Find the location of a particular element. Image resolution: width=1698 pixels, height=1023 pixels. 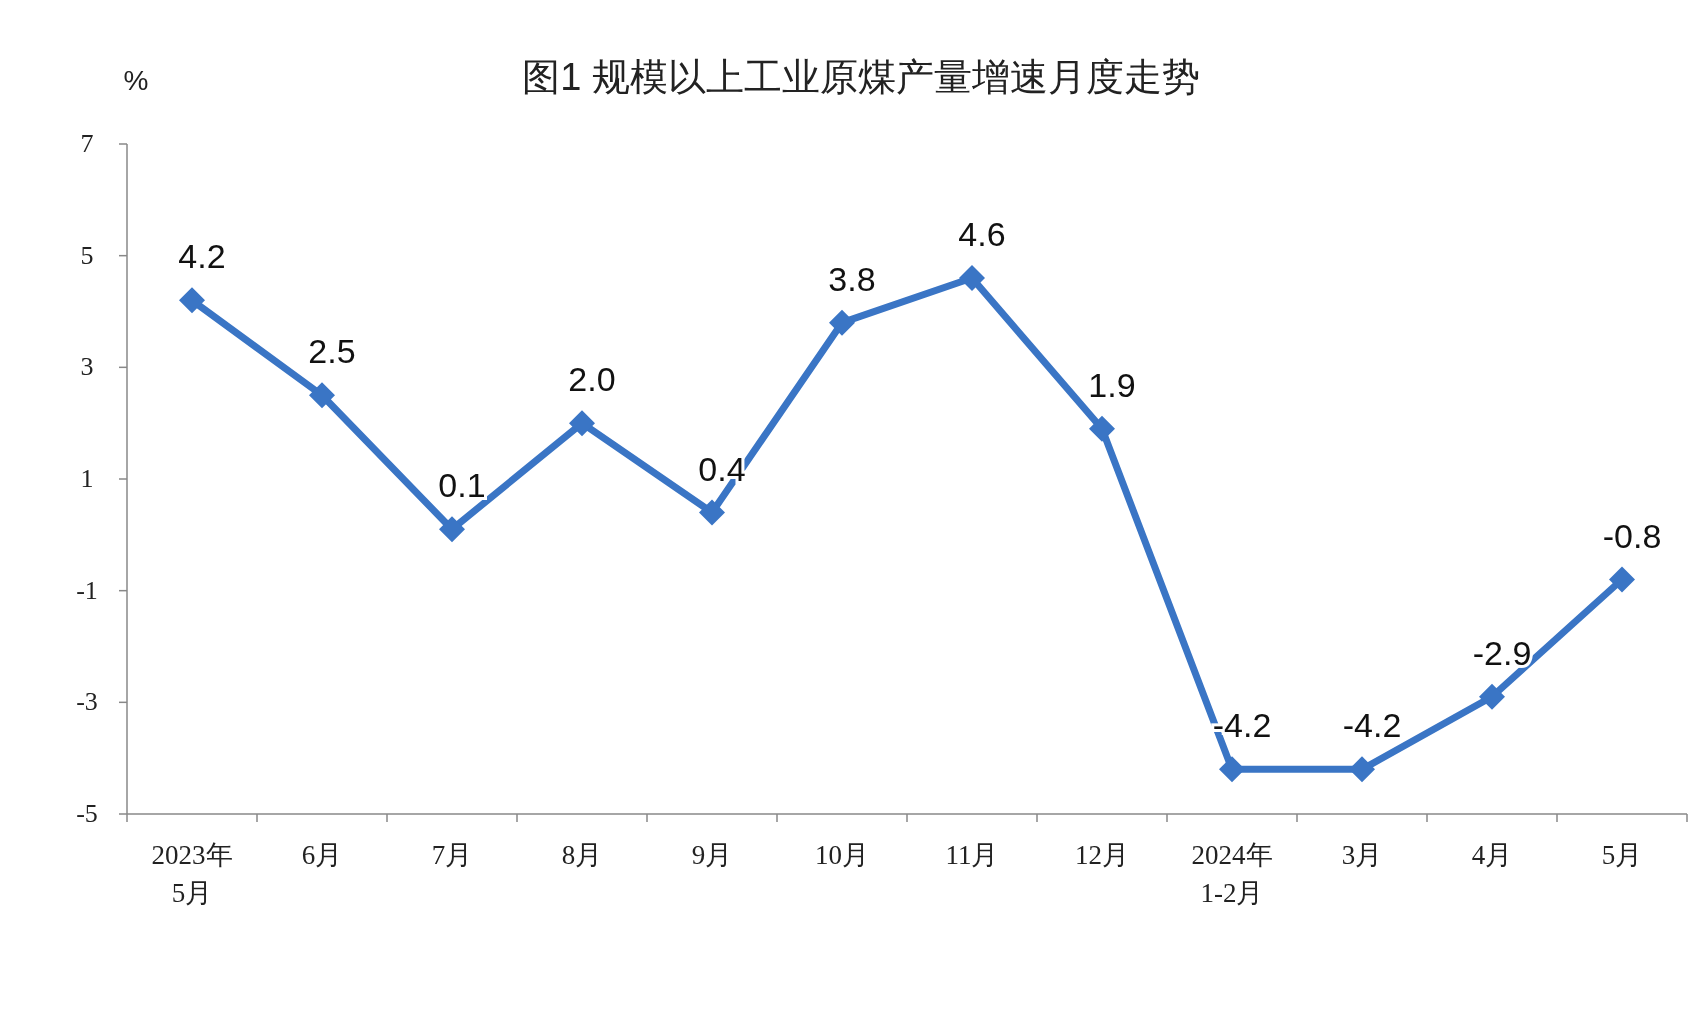

text: -4.2 is located at coordinates (1372, 725).